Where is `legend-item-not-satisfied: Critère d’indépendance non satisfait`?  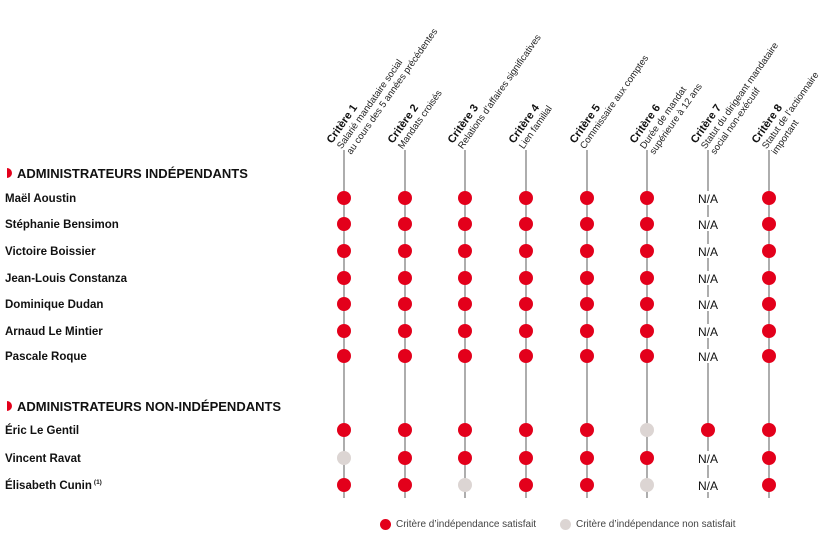
legend-item-not-satisfied: Critère d’indépendance non satisfait is located at coordinates (648, 524).